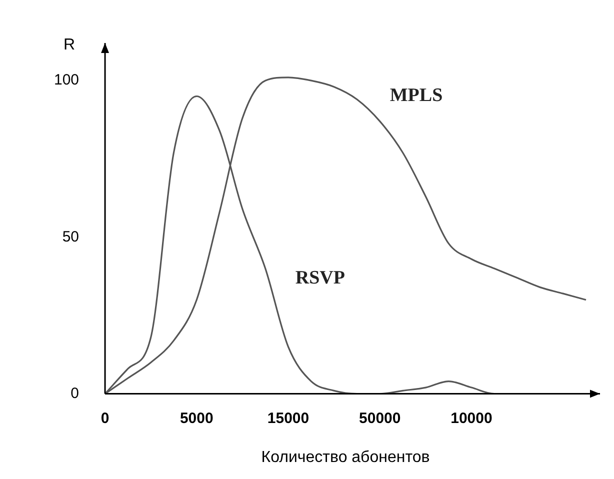 The image size is (614, 479). What do you see at coordinates (197, 418) in the screenshot?
I see `x-tick-label: 5000` at bounding box center [197, 418].